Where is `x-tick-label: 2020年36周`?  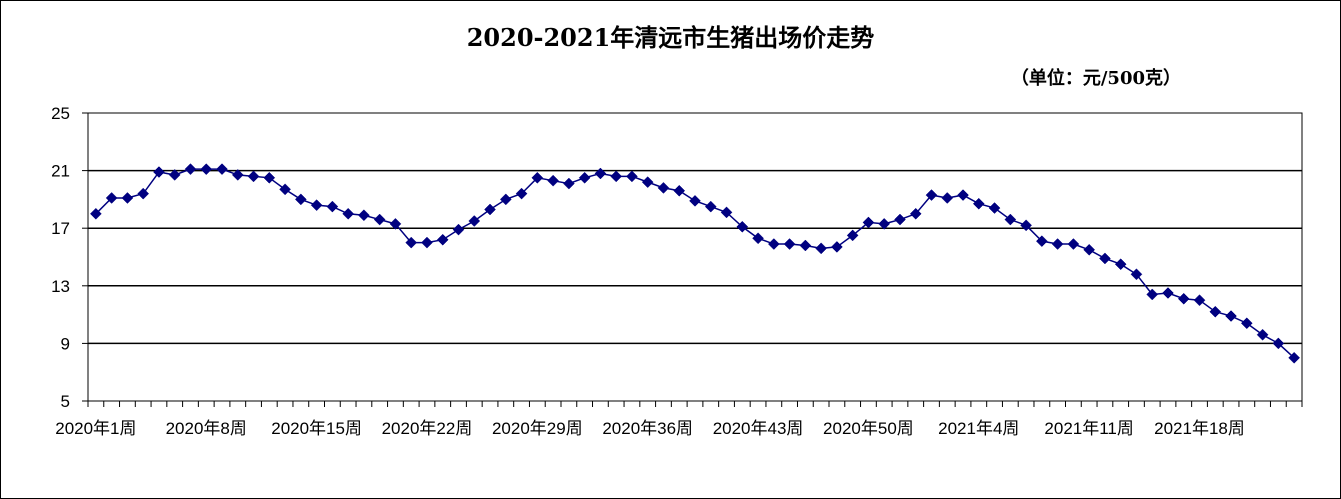 x-tick-label: 2020年36周 is located at coordinates (647, 428).